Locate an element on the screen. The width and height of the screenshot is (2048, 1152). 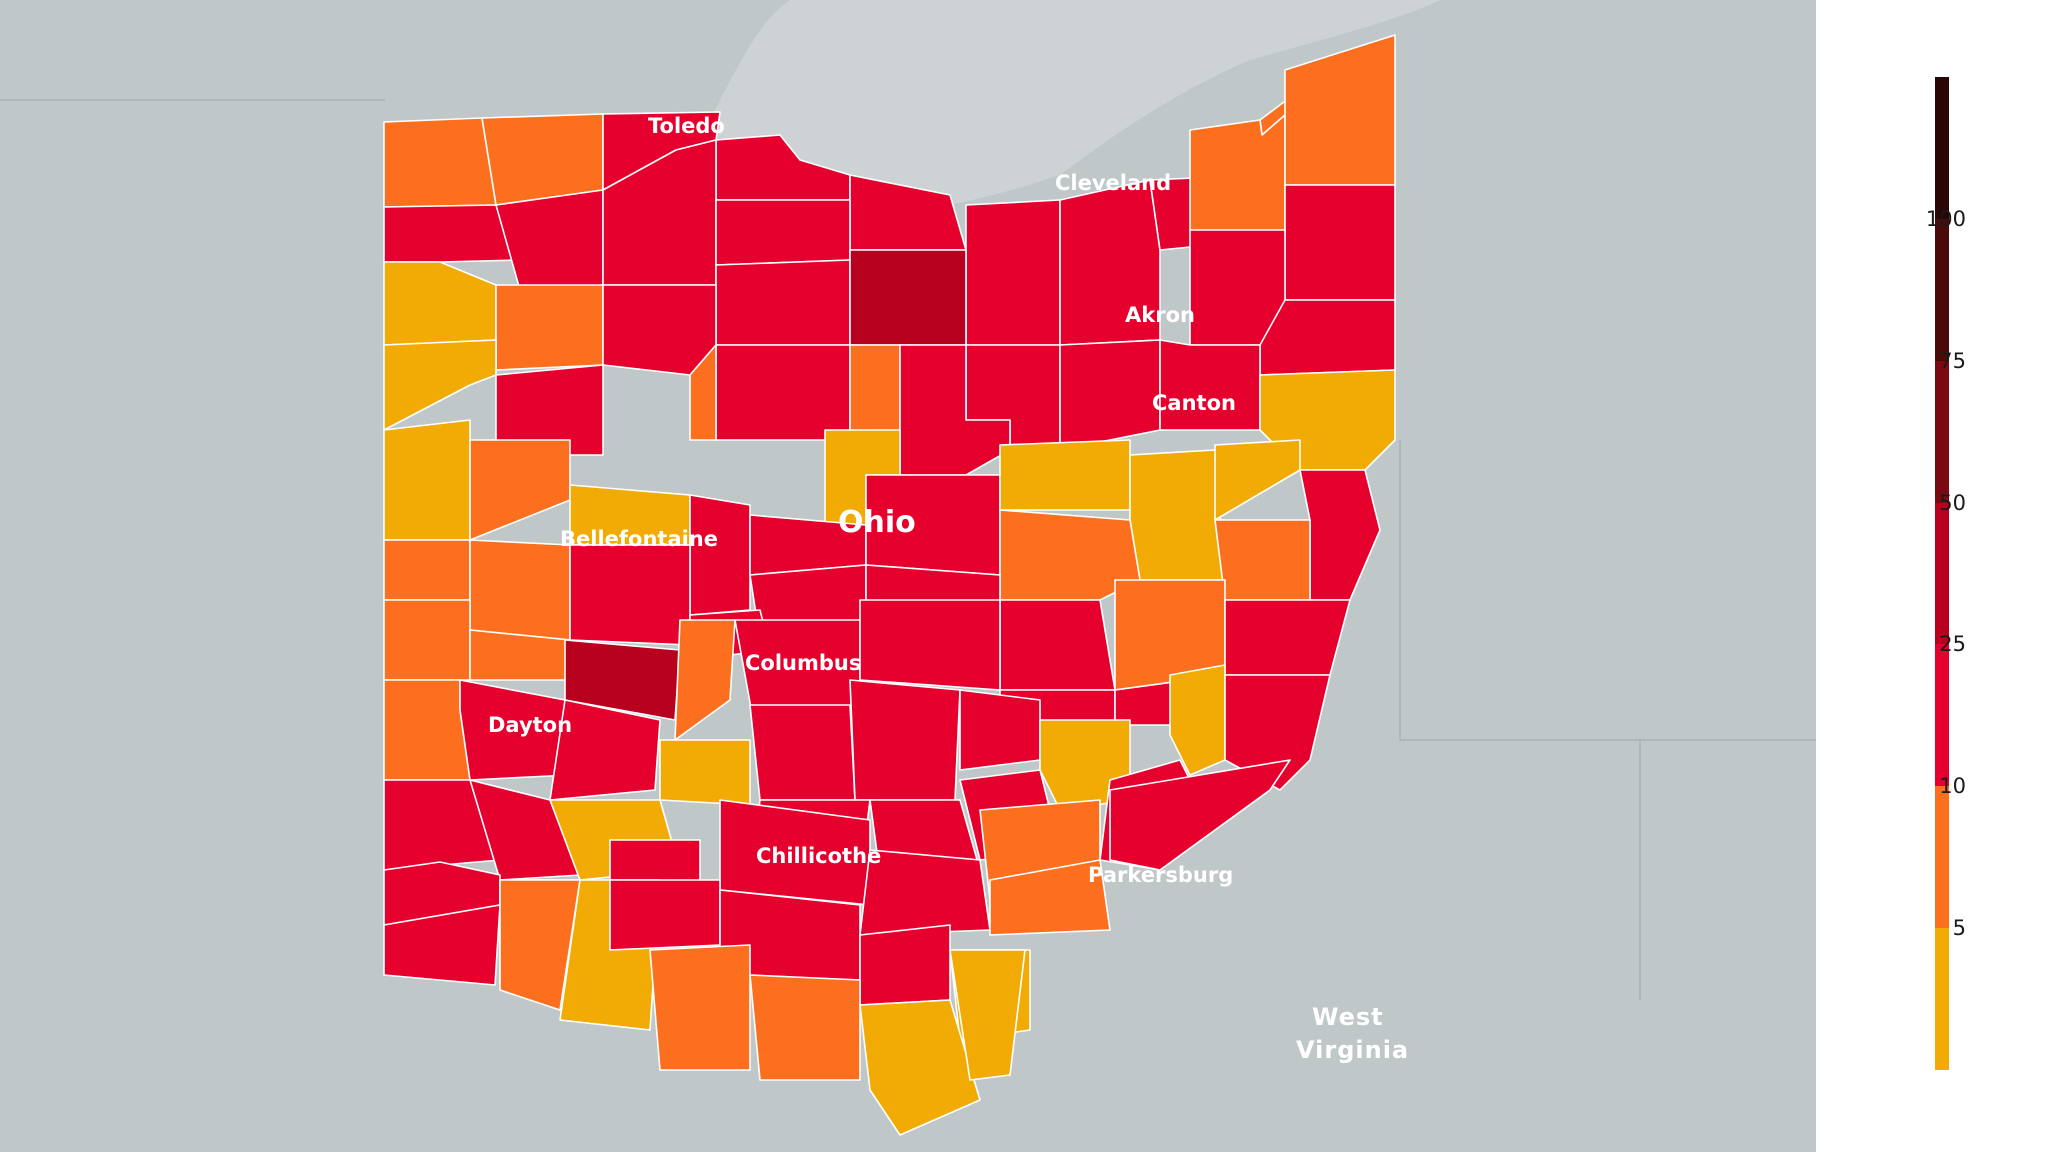
legend-tick-label: 25 is located at coordinates (1952, 644).